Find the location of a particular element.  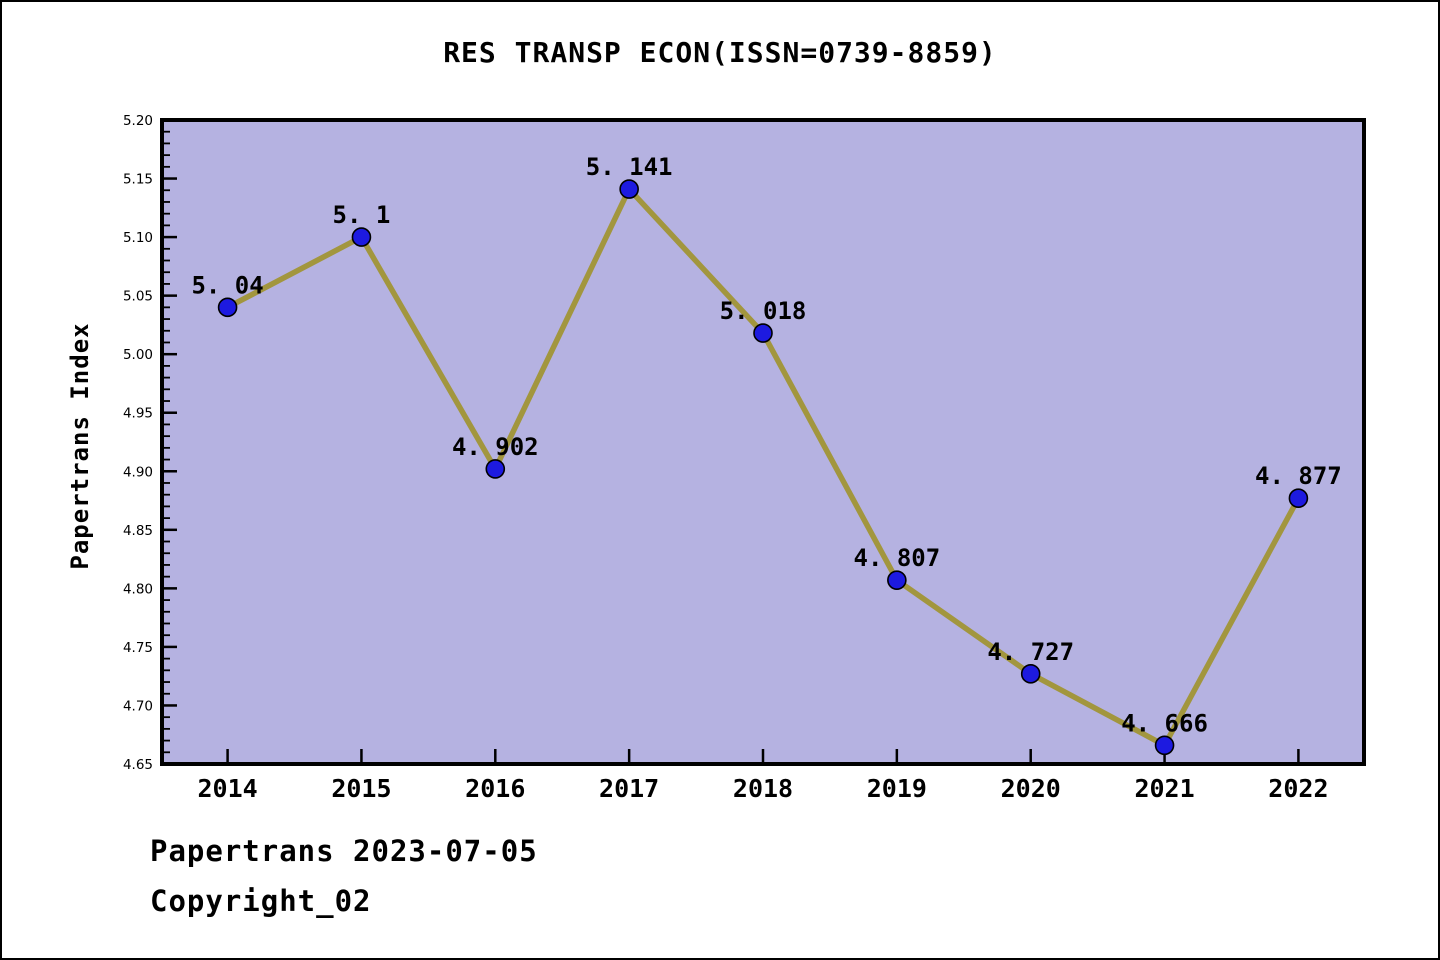

y-tick-label: 4.90 is located at coordinates (138, 472).